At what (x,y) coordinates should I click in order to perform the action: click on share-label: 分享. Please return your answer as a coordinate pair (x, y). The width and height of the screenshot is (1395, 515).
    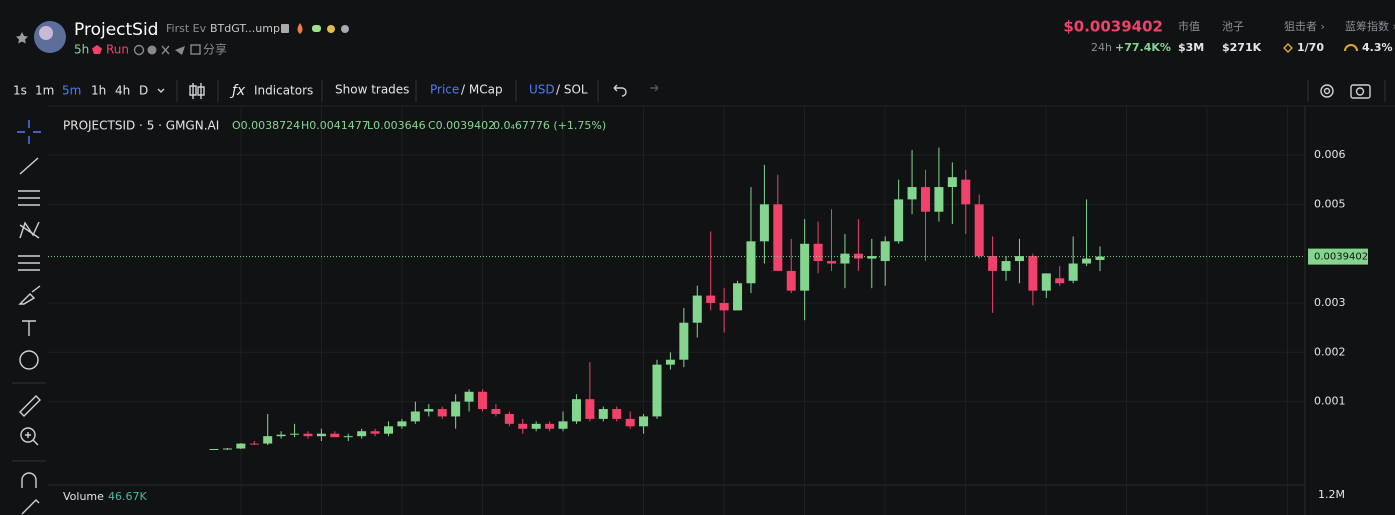
    Looking at the image, I should click on (215, 49).